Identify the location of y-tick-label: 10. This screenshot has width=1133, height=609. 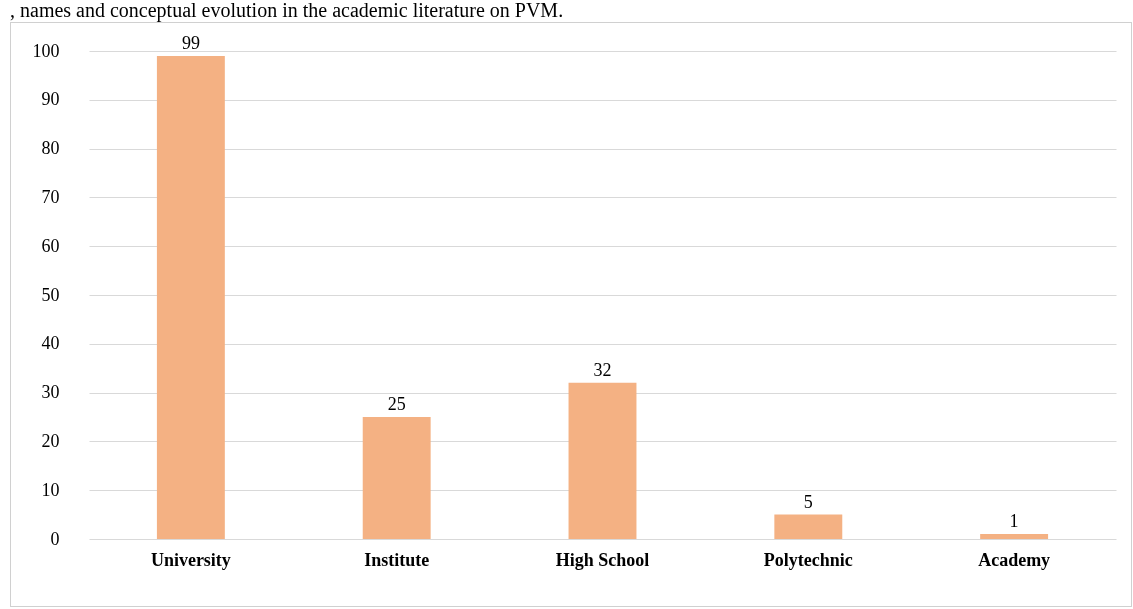
(50, 489).